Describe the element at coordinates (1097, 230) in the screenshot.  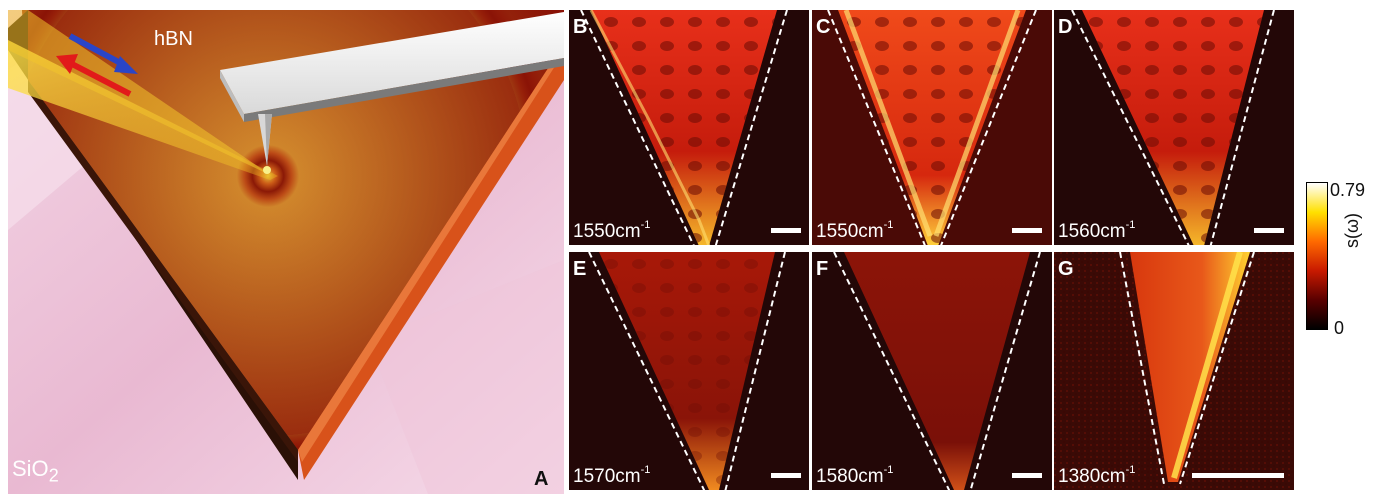
I see `panel-d-wavenumber: 1560cm-1` at that location.